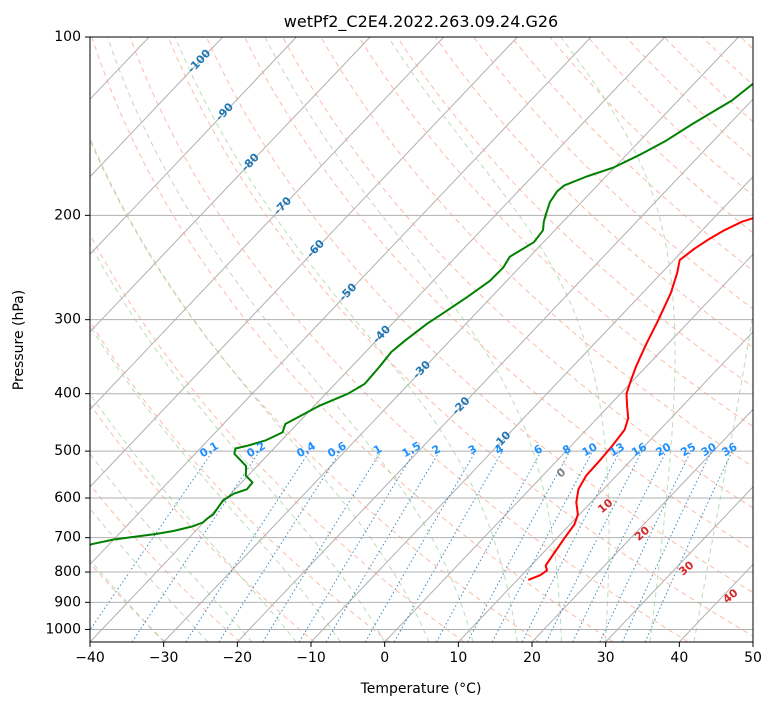 The width and height of the screenshot is (775, 713). I want to click on mixing-ratio-label: 0.4, so click(306, 449).